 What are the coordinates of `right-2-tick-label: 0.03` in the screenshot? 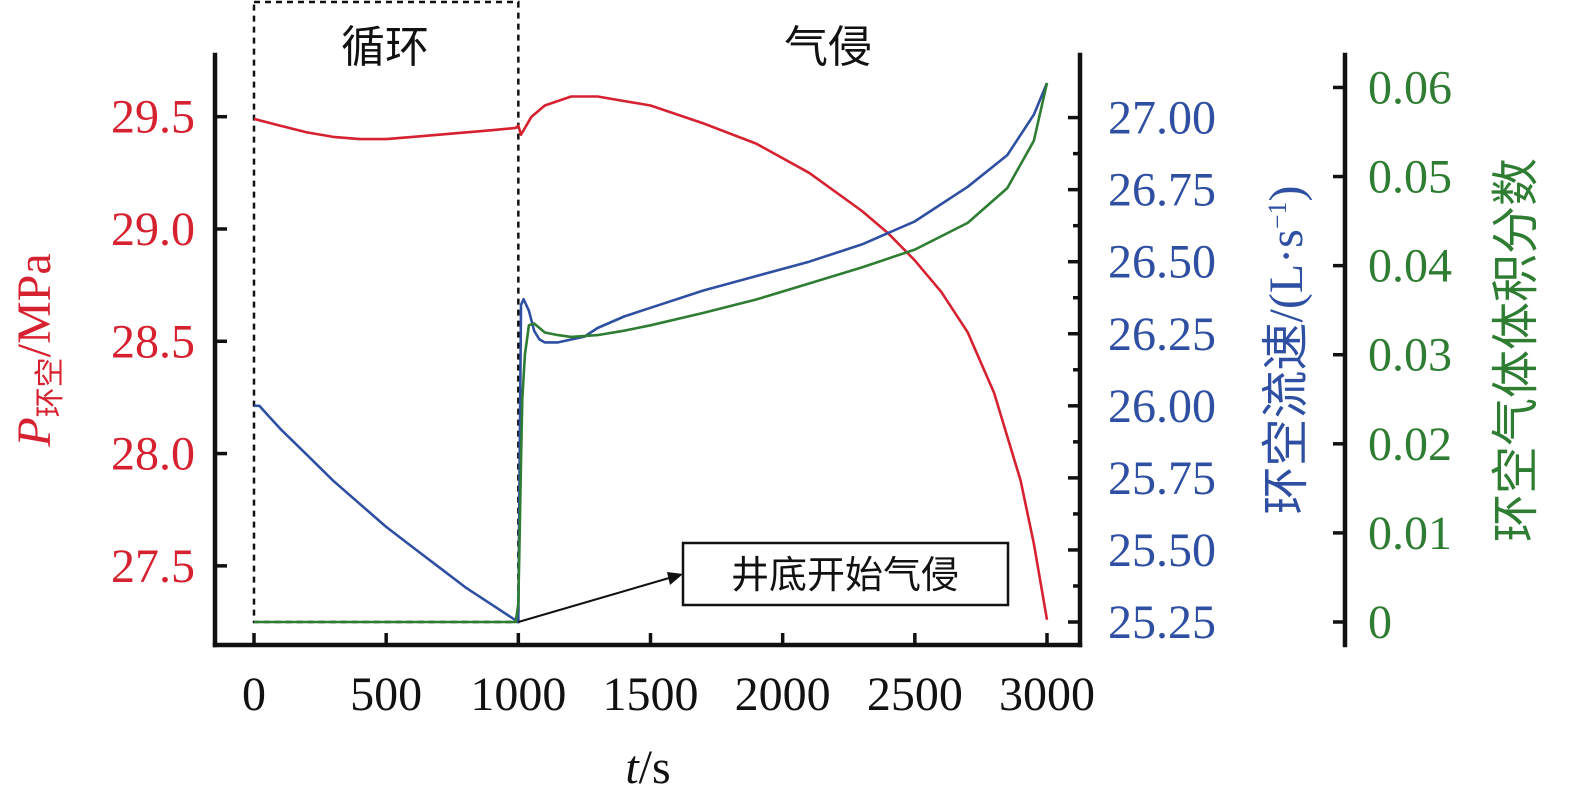 It's located at (1410, 355).